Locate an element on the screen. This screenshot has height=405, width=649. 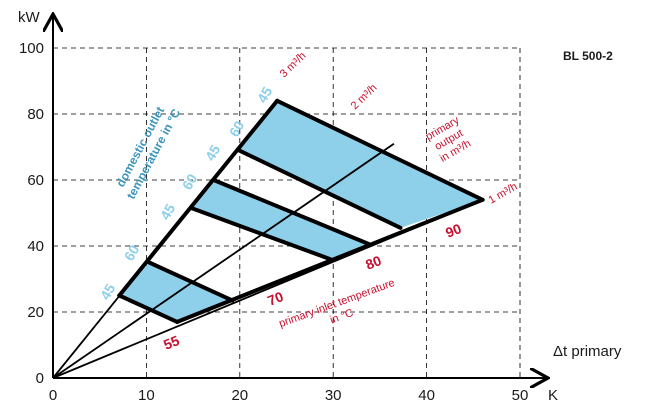
x-tick-label: 50 is located at coordinates (520, 395).